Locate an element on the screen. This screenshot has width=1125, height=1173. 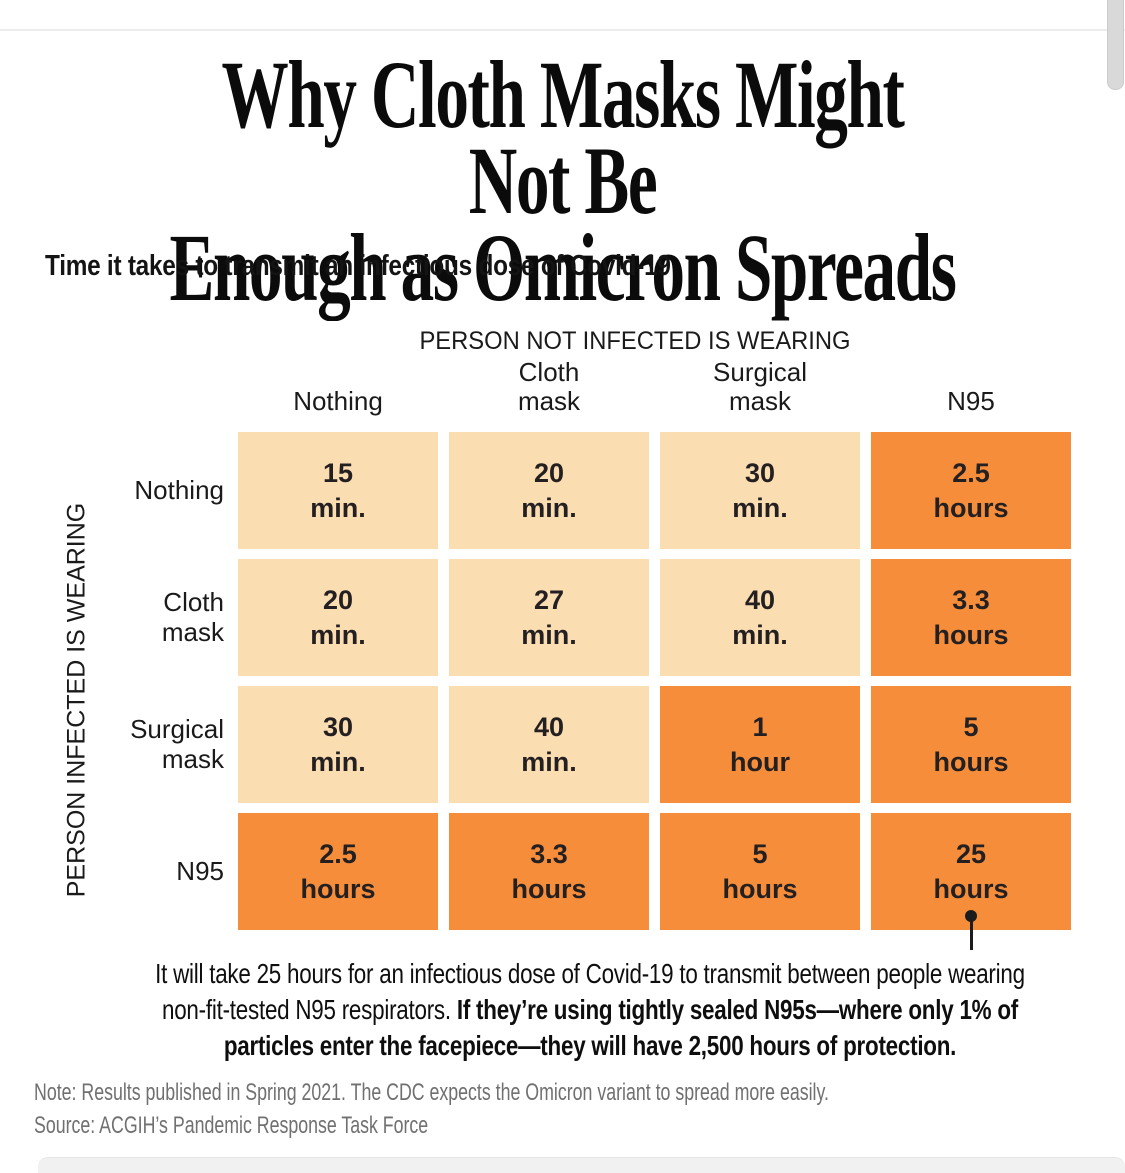
heatmap-cell-r1c2: 40 min. is located at coordinates (760, 617).